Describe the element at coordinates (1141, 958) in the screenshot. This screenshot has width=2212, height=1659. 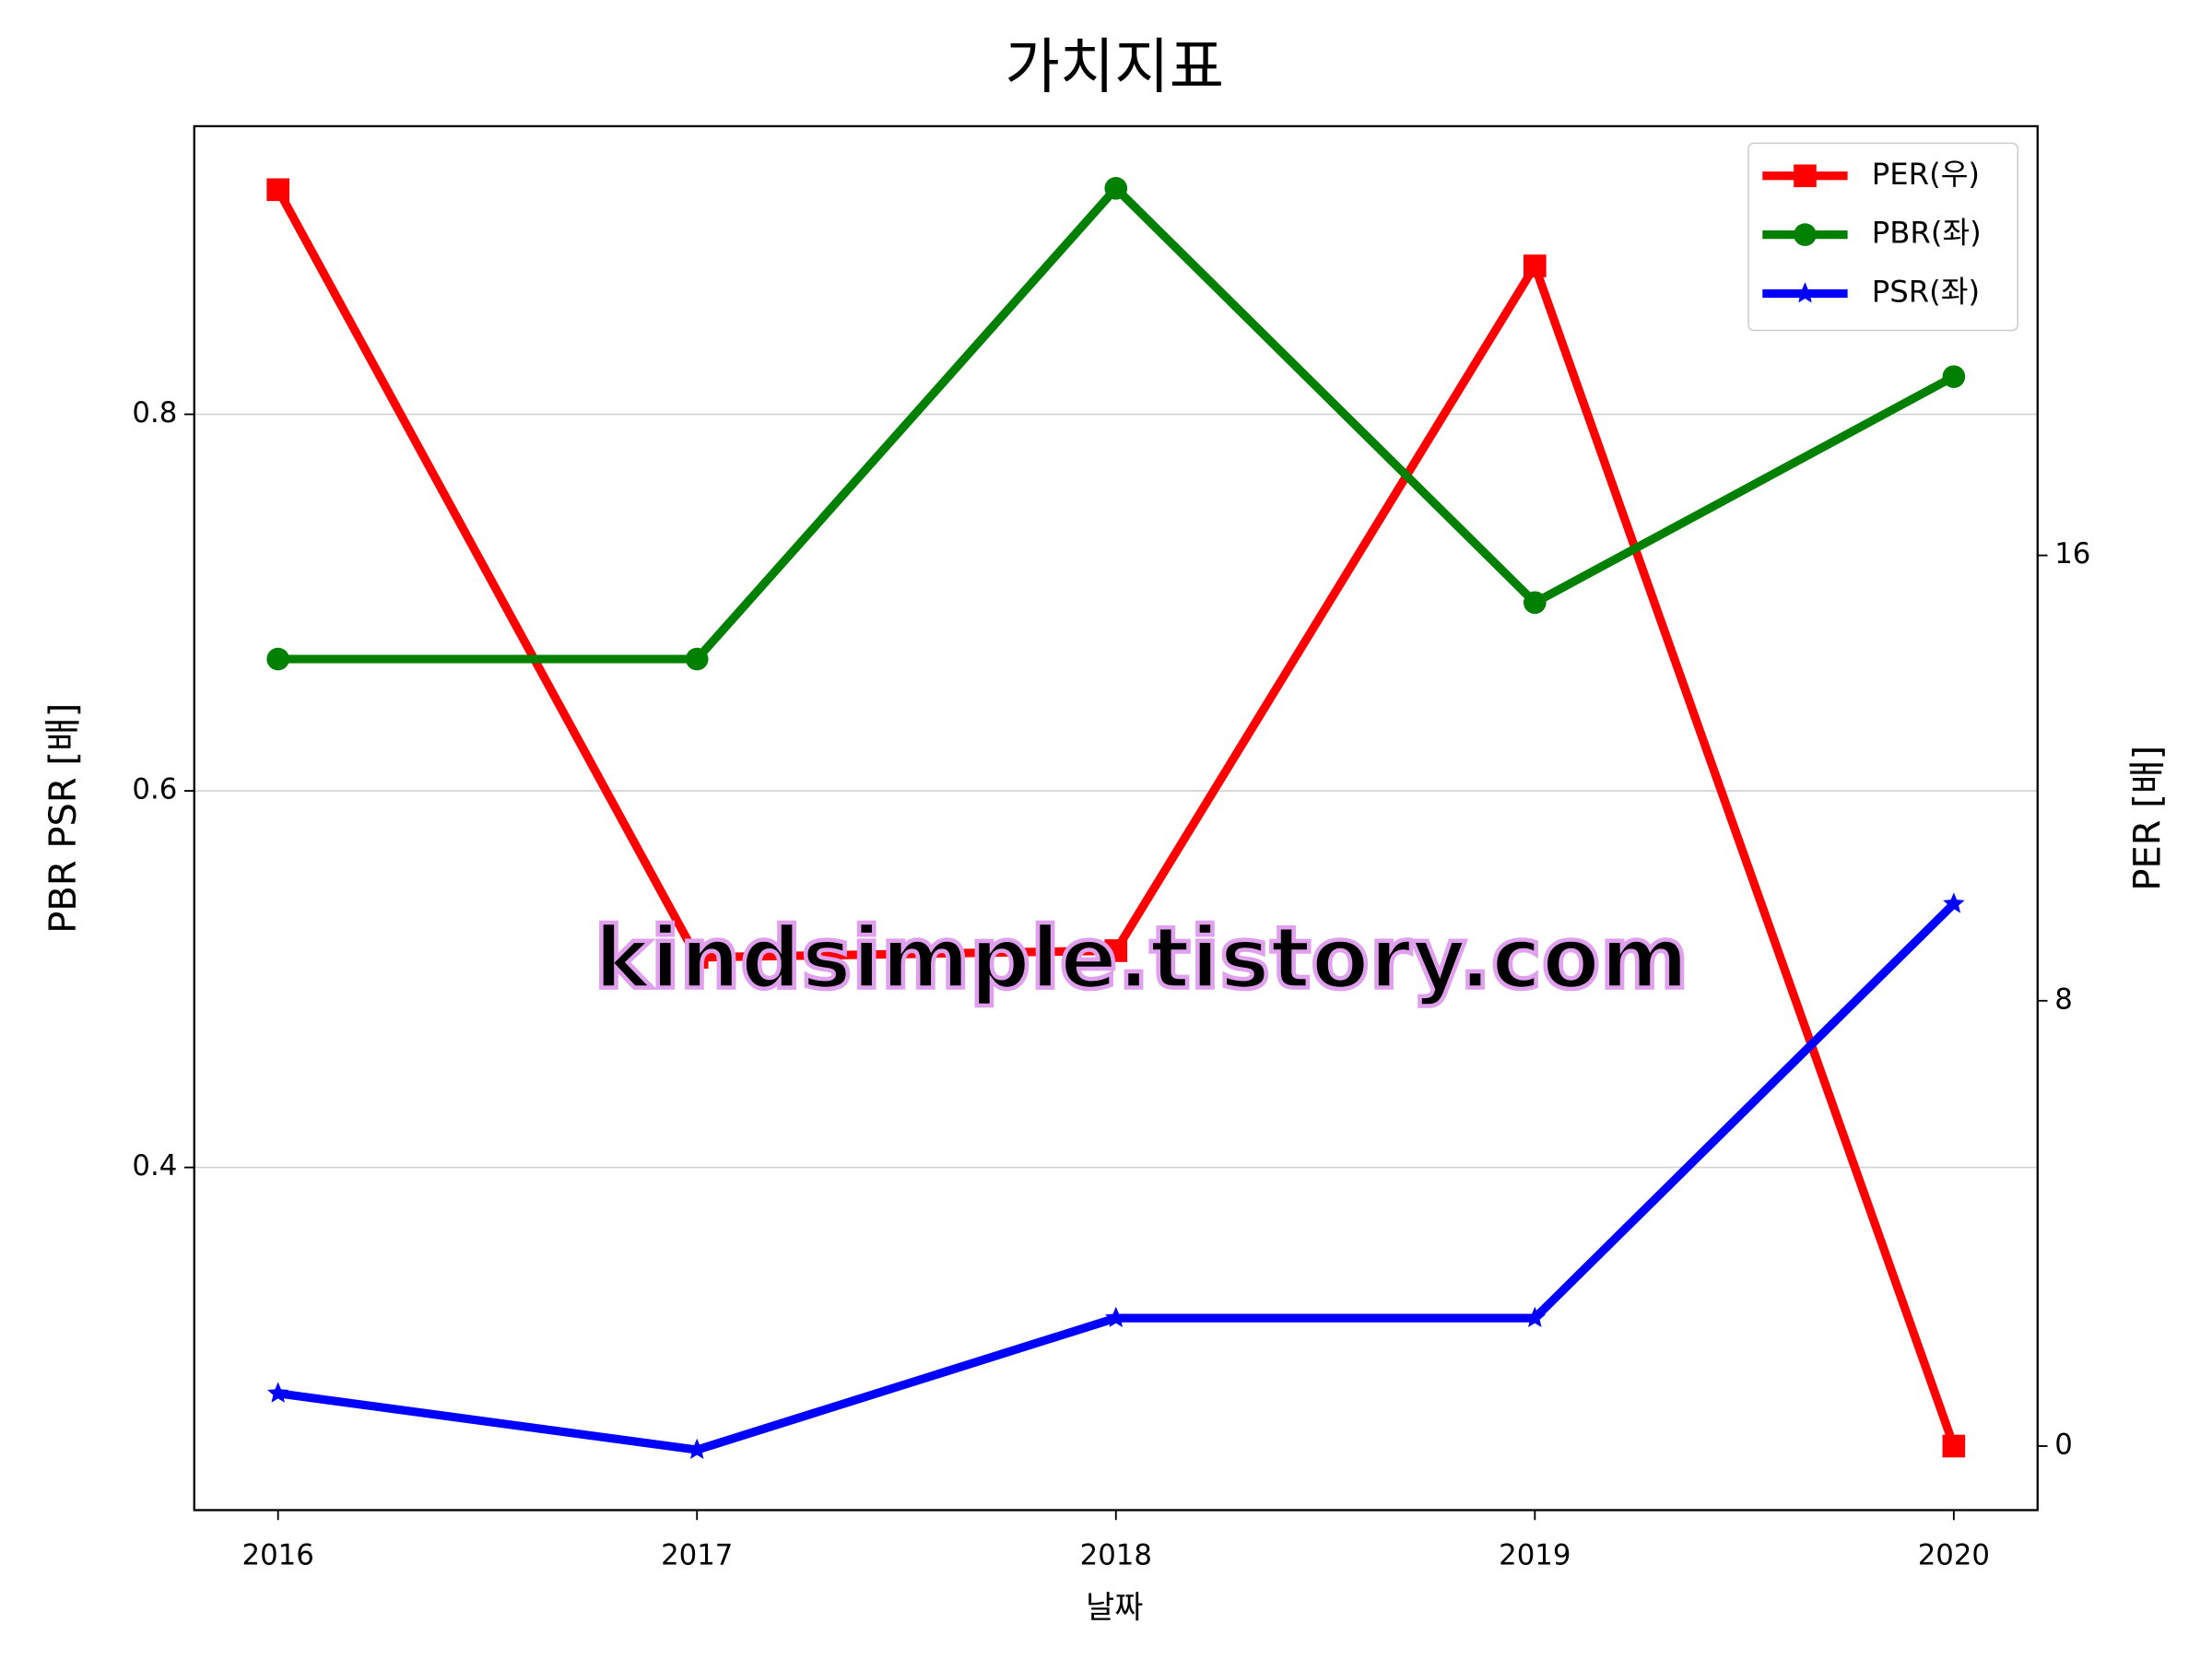
I see `watermark: kindsimple.tistory.com` at that location.